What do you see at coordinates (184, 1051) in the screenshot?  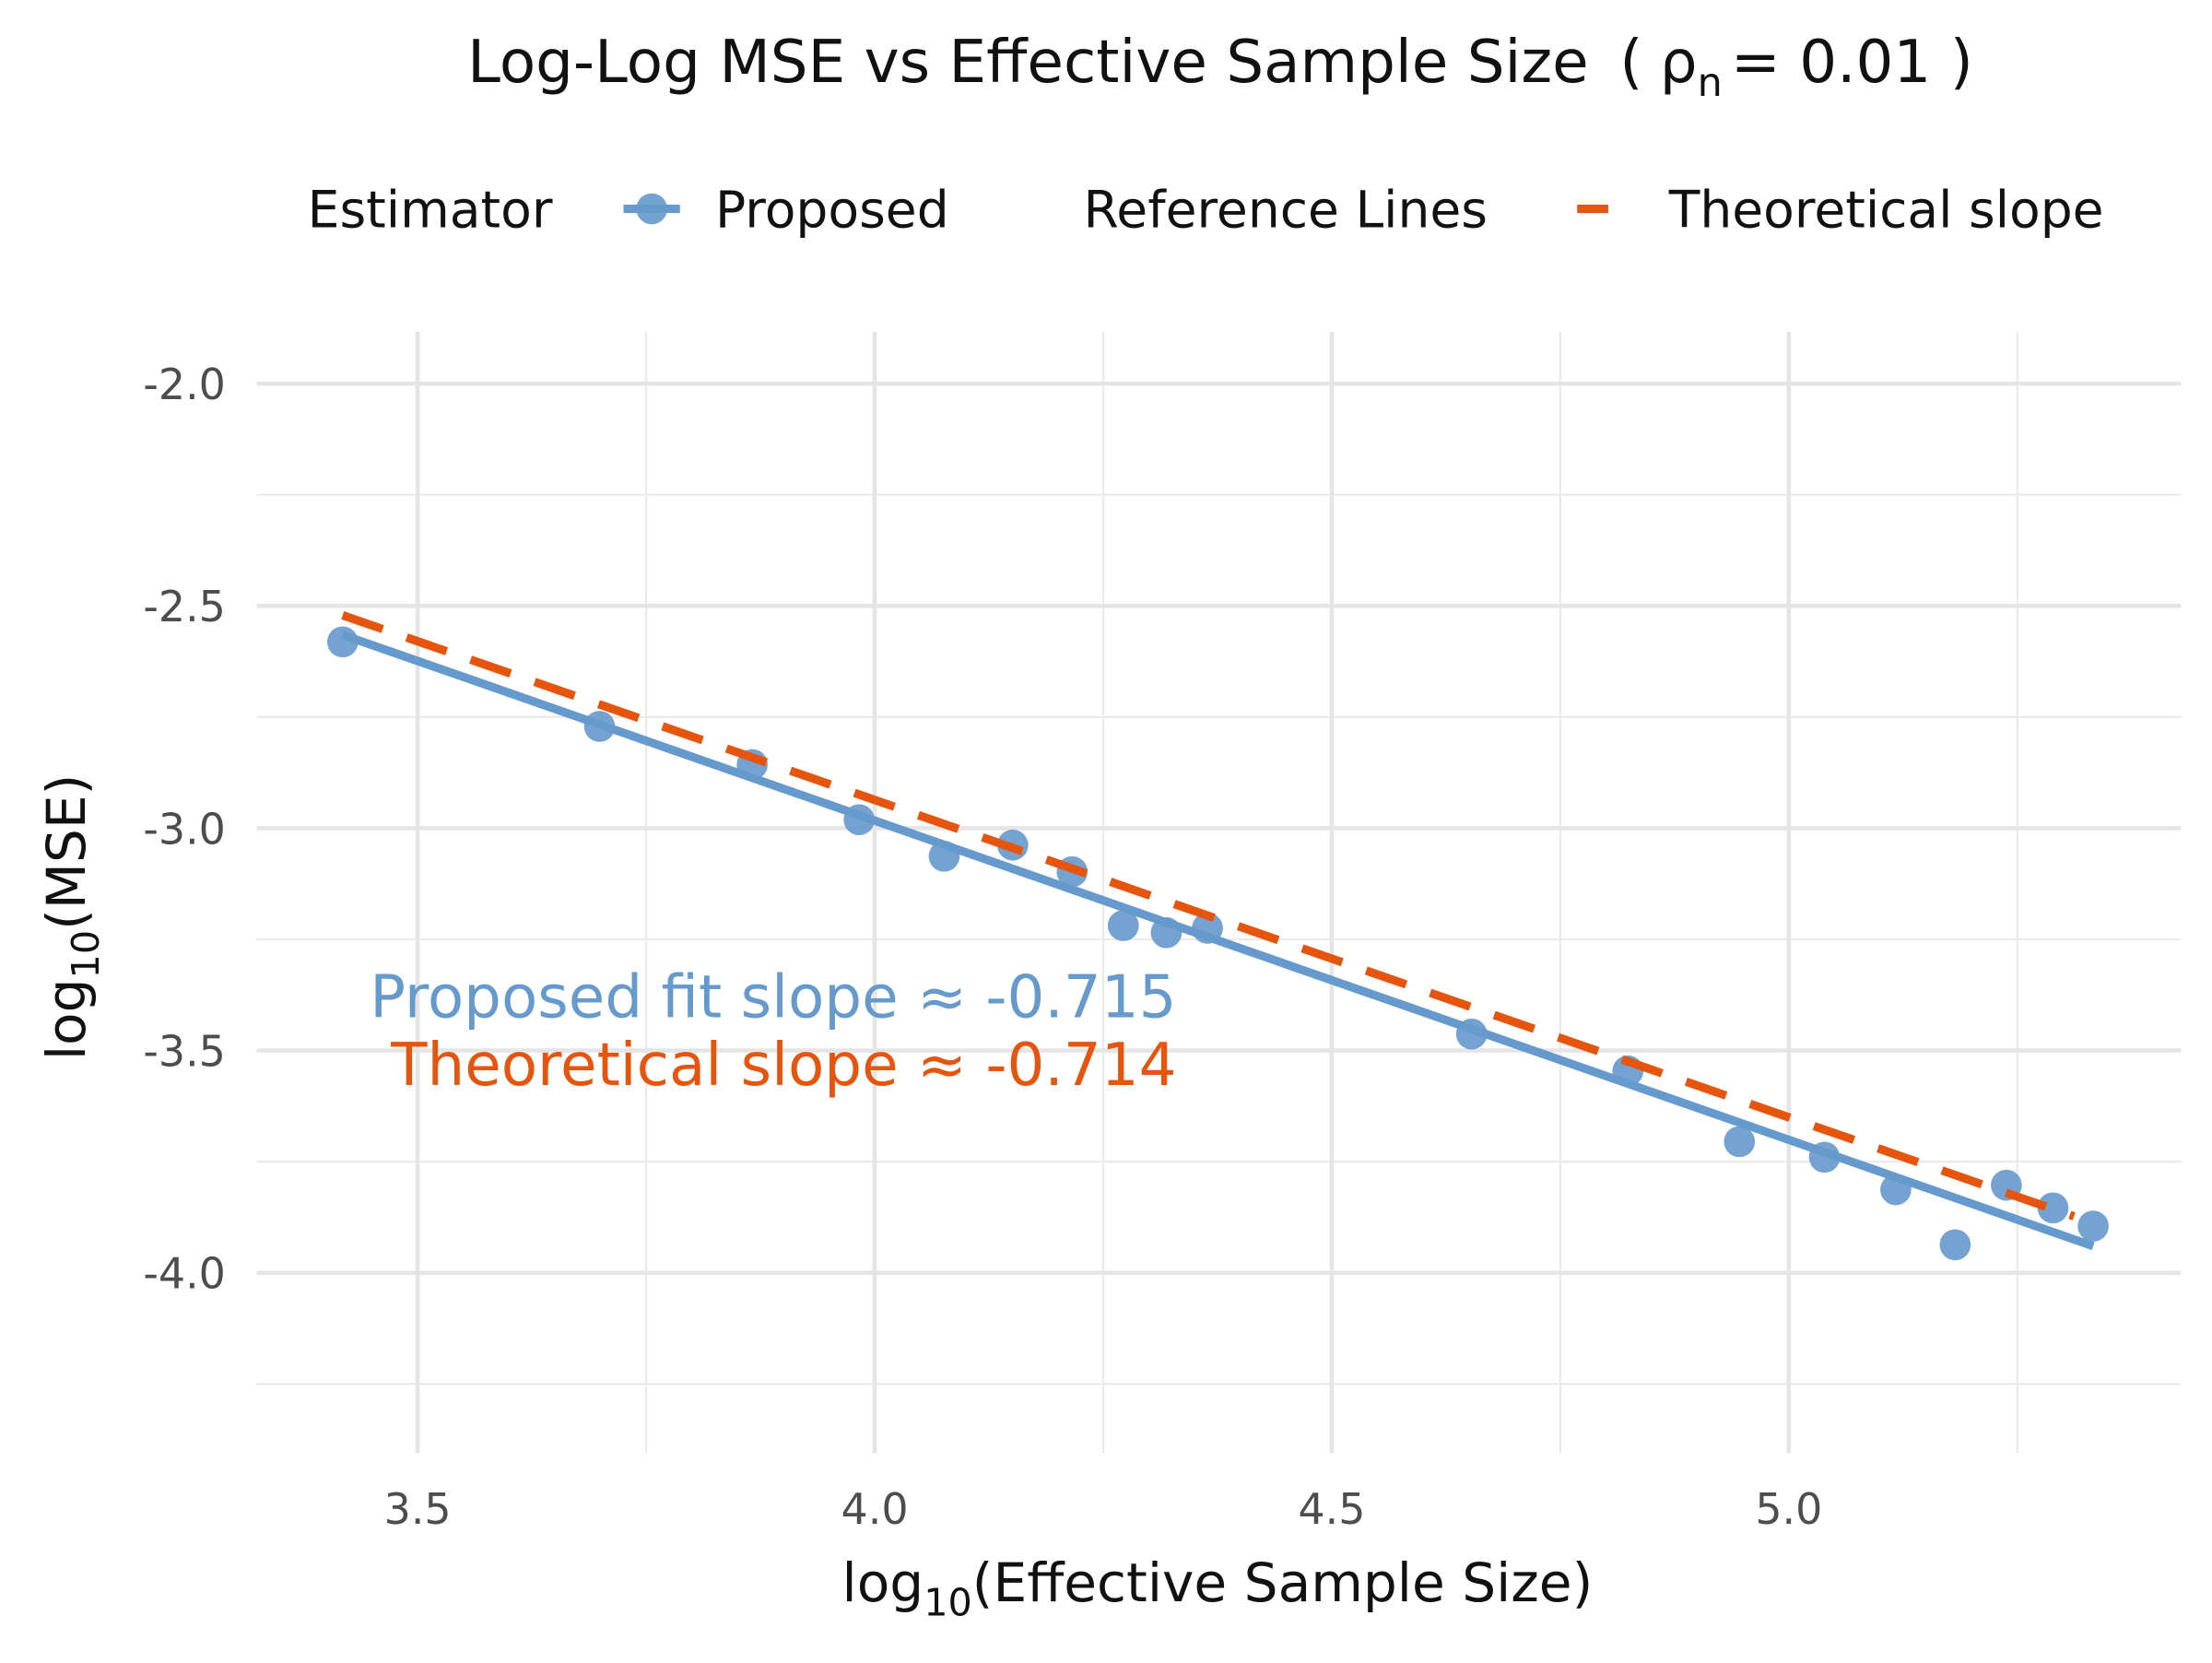 I see `y-tick-label: -3.5` at bounding box center [184, 1051].